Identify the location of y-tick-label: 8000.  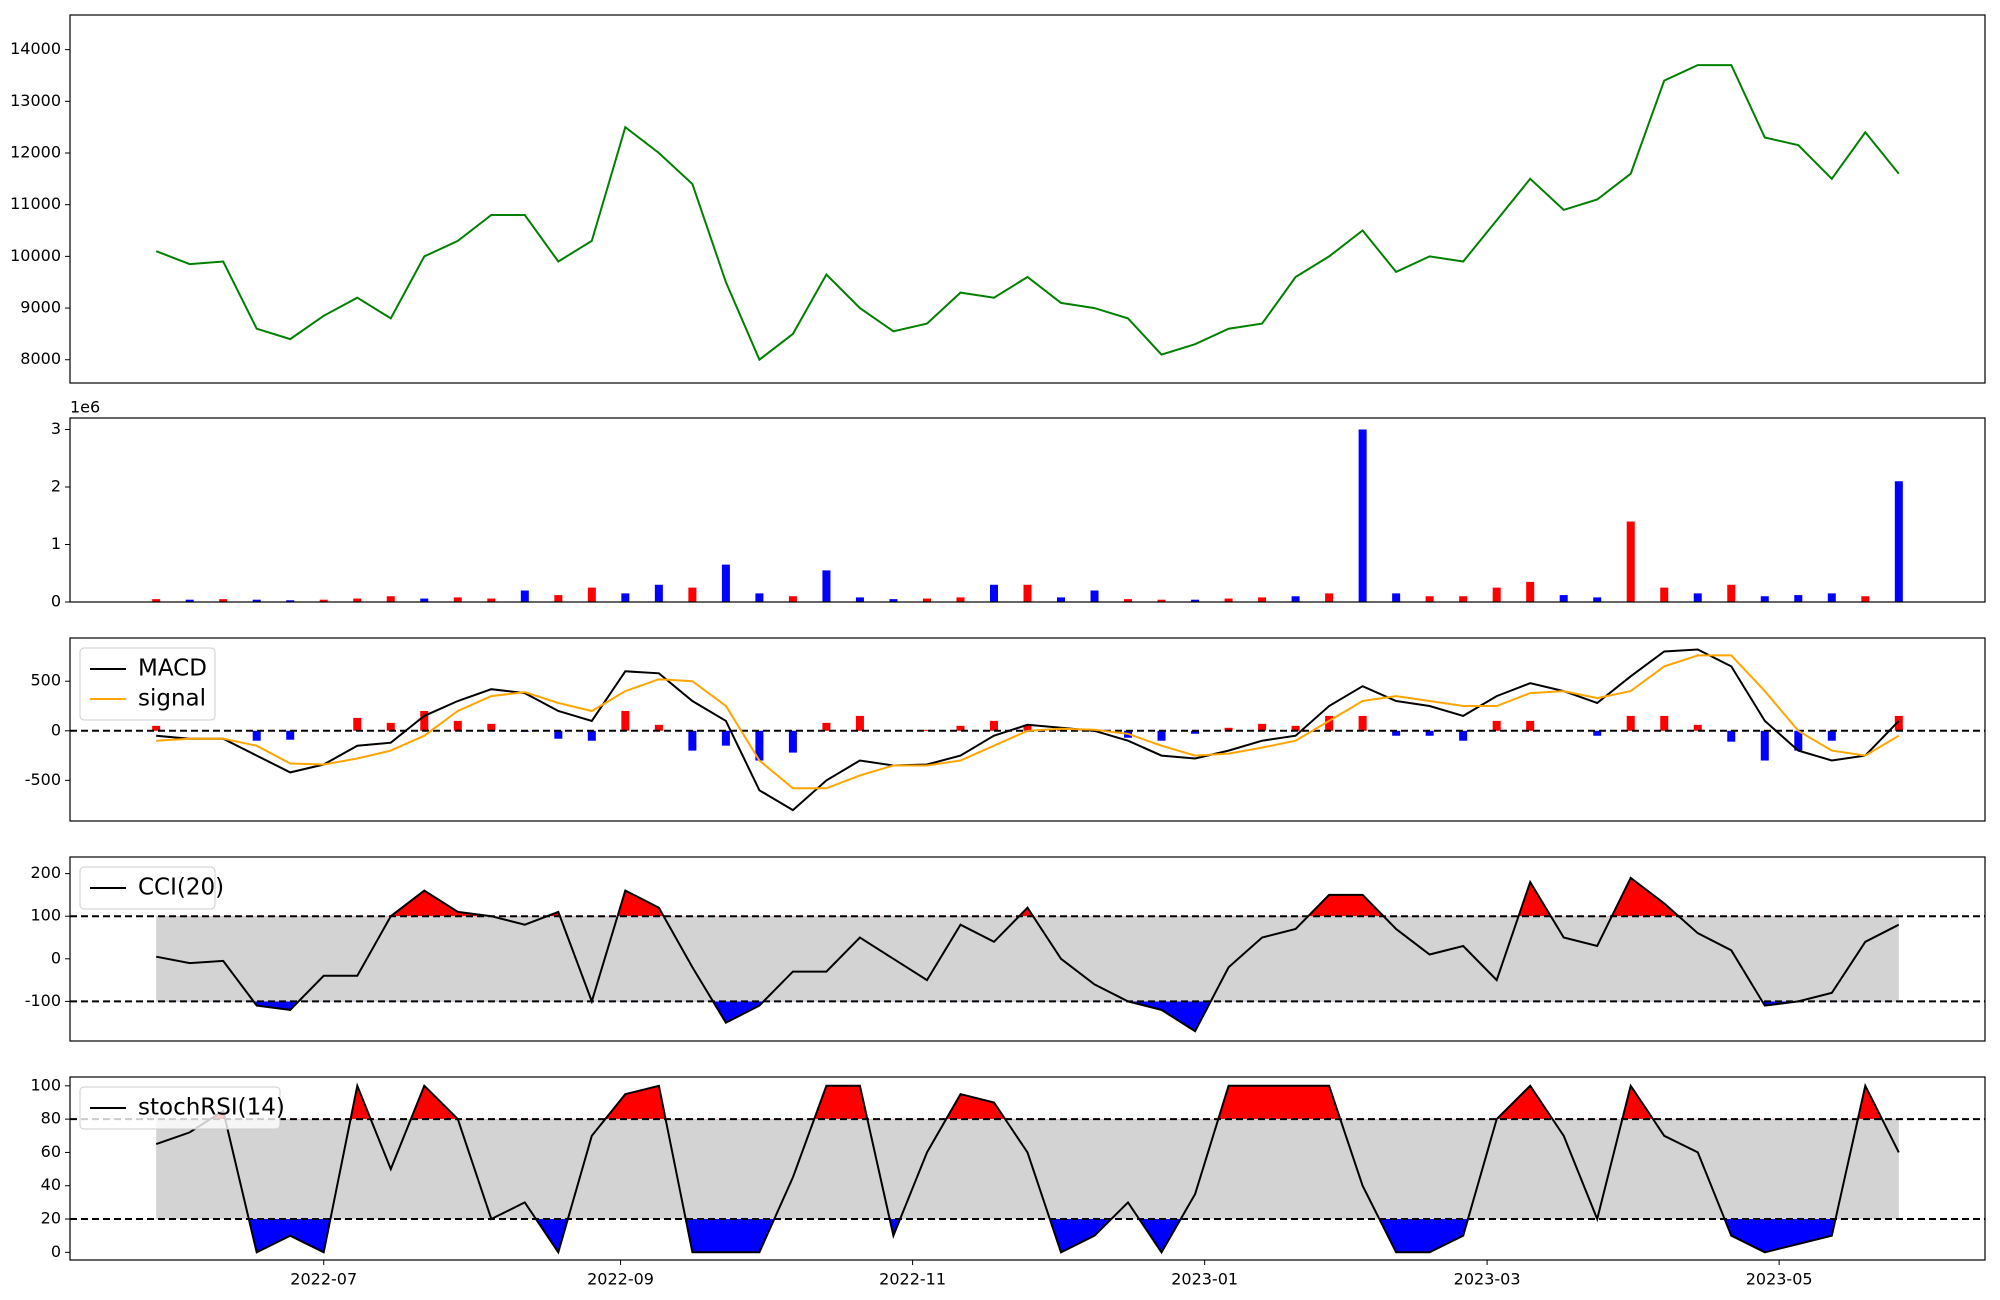
(40, 358).